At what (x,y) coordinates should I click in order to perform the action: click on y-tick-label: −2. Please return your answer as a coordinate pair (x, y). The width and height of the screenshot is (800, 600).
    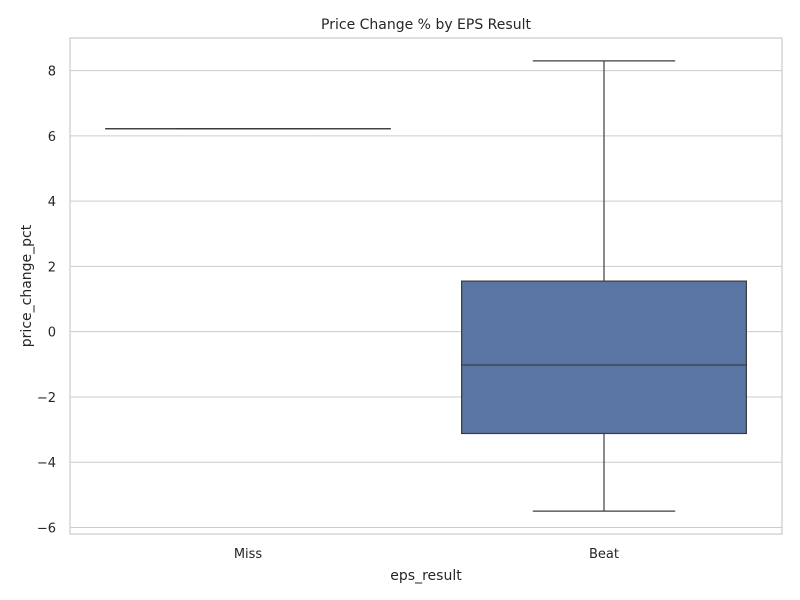
    Looking at the image, I should click on (46, 398).